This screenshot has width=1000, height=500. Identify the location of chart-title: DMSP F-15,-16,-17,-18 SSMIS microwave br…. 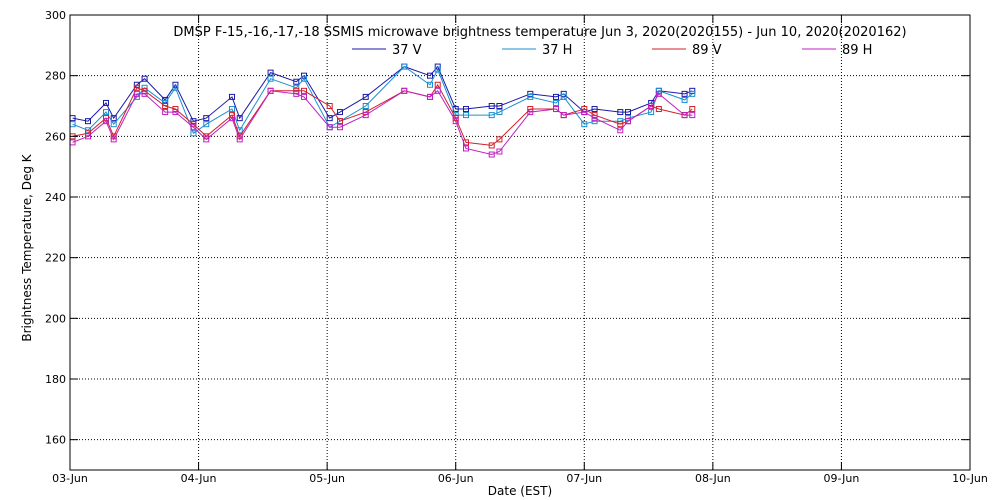
(539, 32).